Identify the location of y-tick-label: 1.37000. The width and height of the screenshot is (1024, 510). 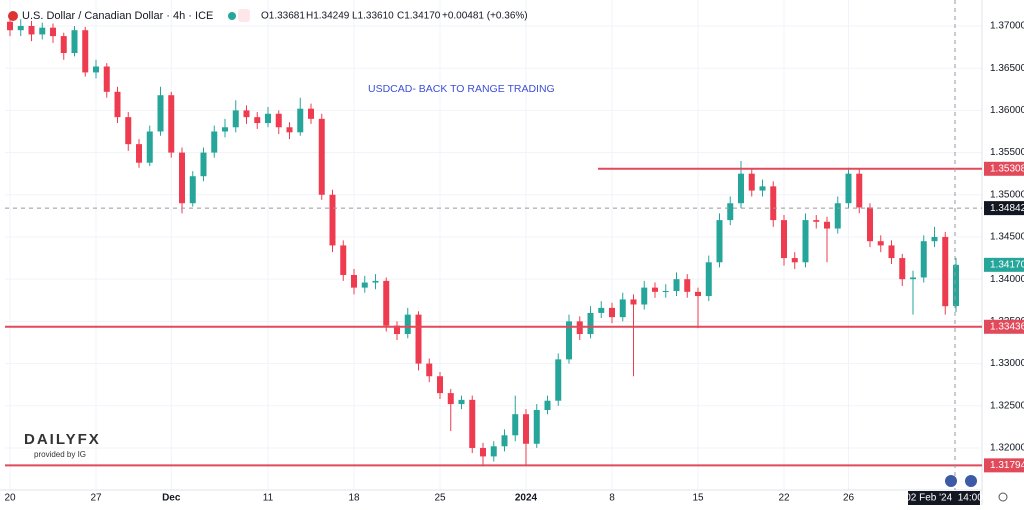
(1007, 26).